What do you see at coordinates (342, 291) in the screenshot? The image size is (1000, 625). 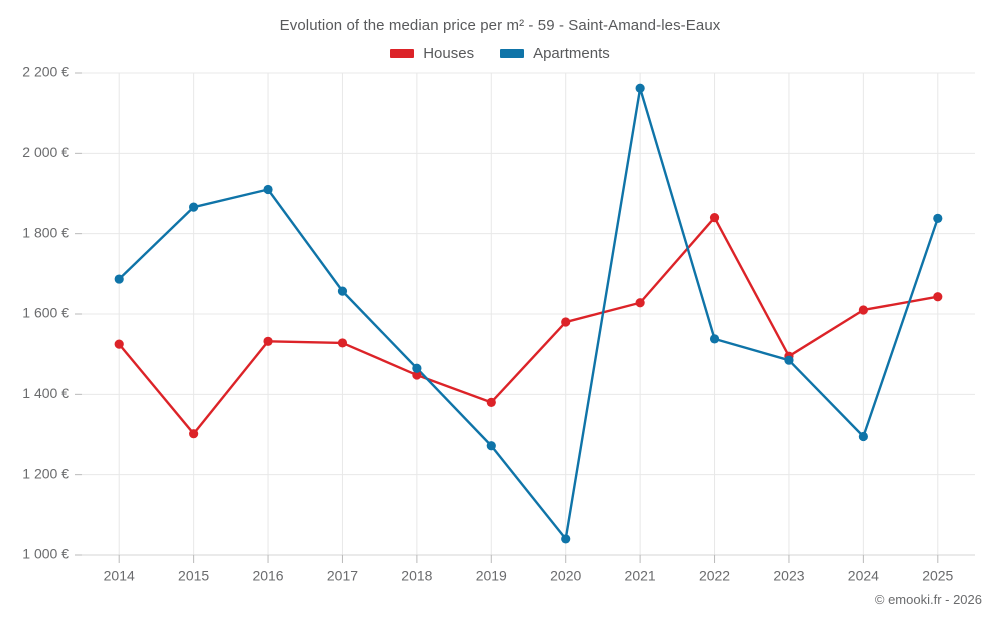 I see `data-point-apartments-2017` at bounding box center [342, 291].